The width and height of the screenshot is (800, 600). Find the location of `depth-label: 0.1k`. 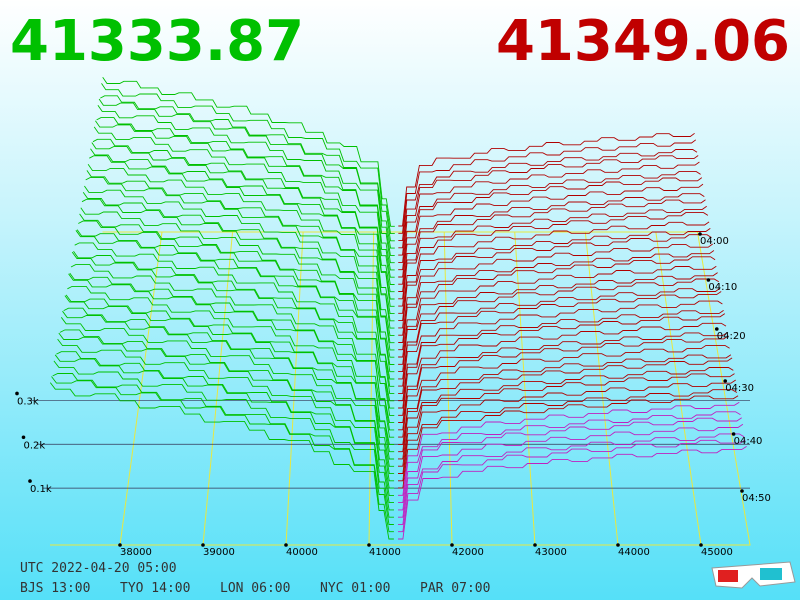

depth-label: 0.1k is located at coordinates (41, 489).